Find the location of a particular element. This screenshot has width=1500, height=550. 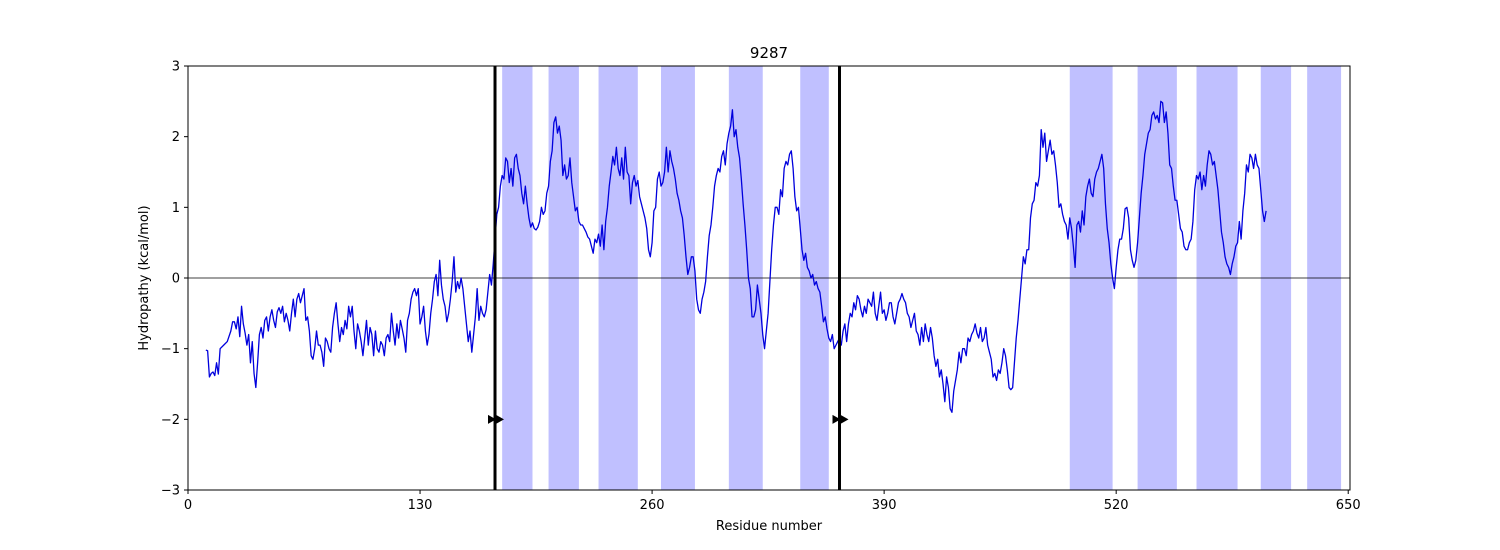

y-tick-label: −1 is located at coordinates (170, 349).